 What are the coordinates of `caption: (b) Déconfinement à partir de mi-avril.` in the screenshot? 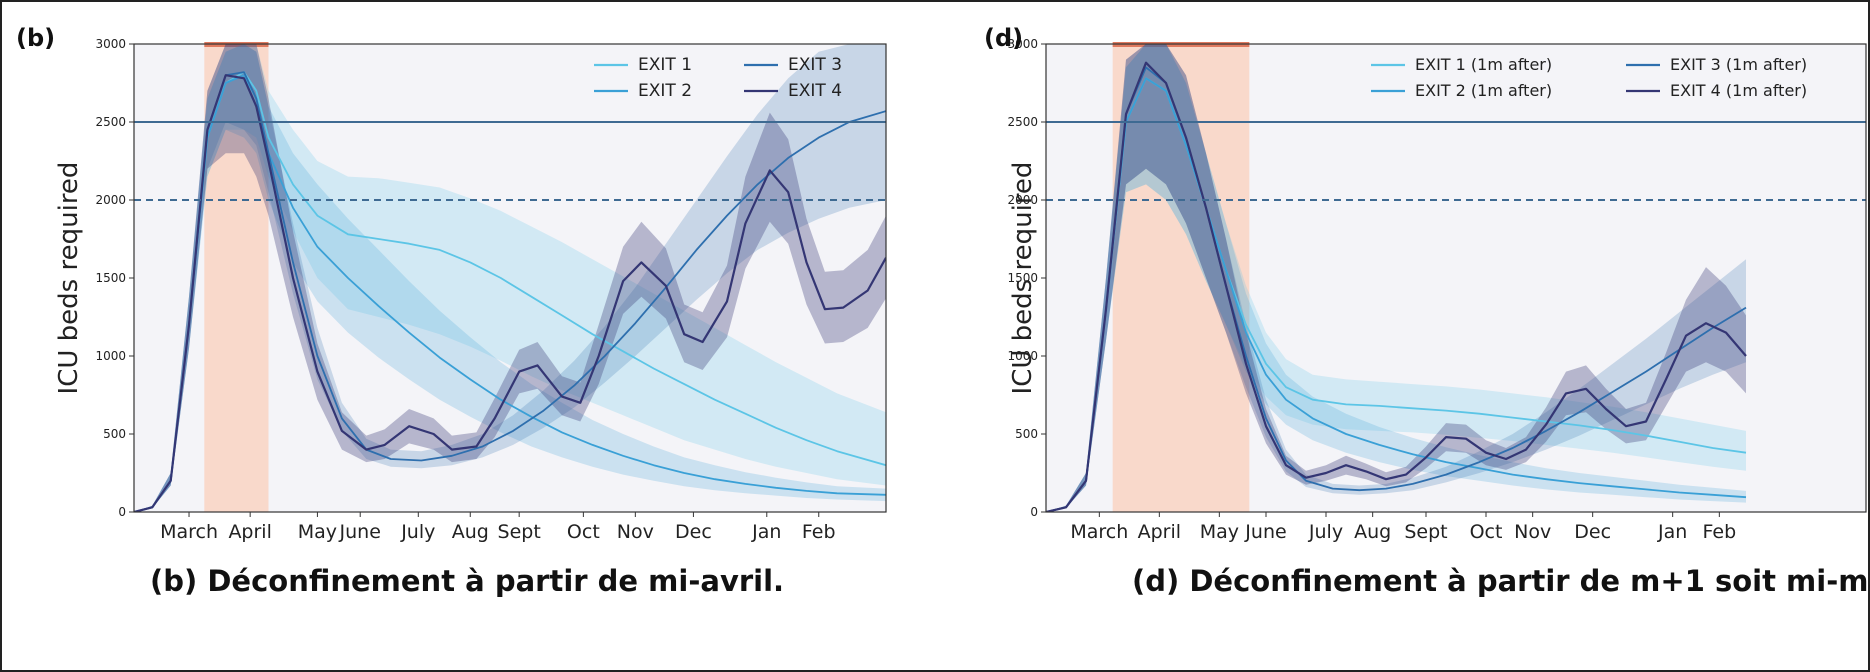 It's located at (467, 581).